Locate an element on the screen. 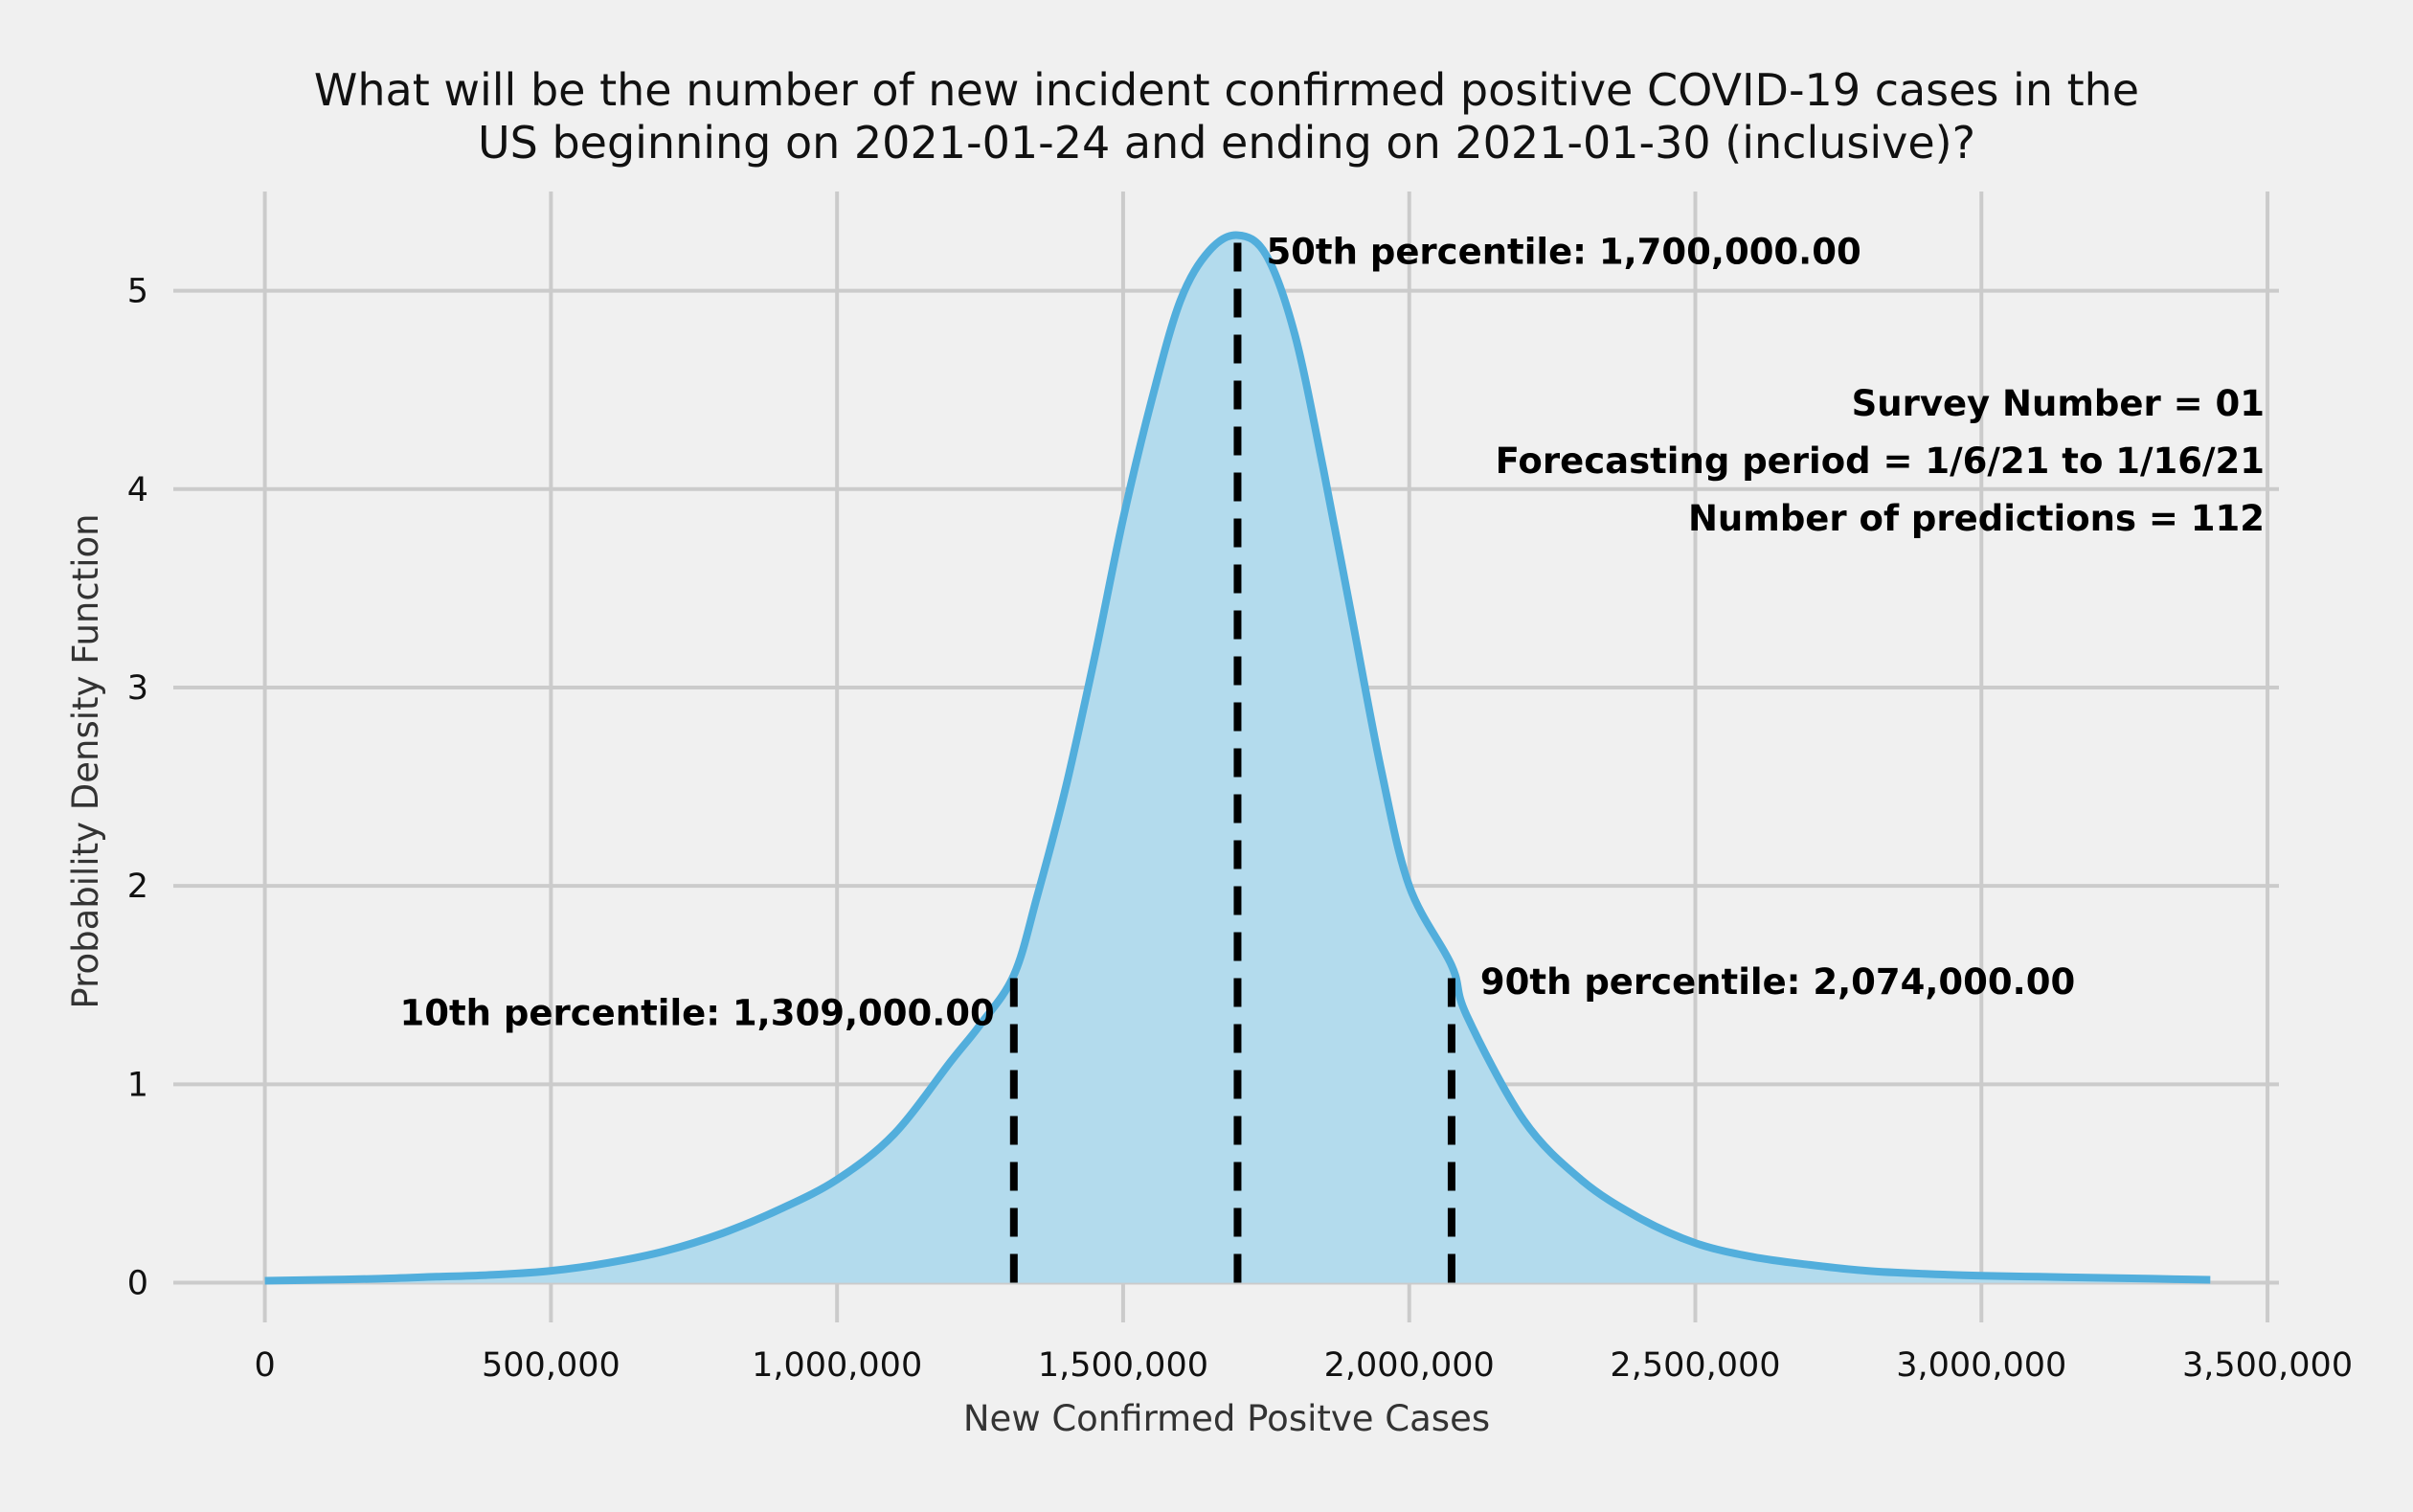 The width and height of the screenshot is (2413, 1512). x-tick-label: 3,500,000 is located at coordinates (2267, 1365).